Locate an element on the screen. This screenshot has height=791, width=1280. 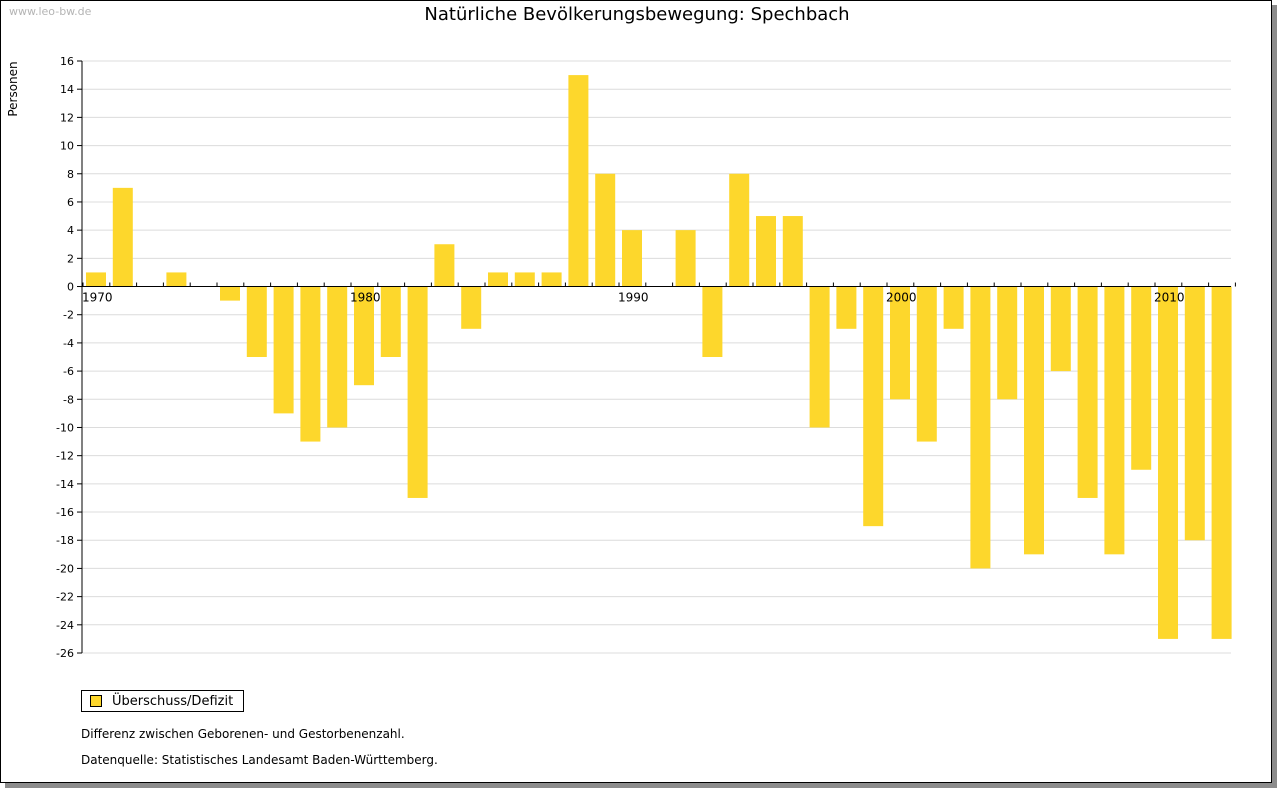
y-tick-label: 16 is located at coordinates (67, 61).